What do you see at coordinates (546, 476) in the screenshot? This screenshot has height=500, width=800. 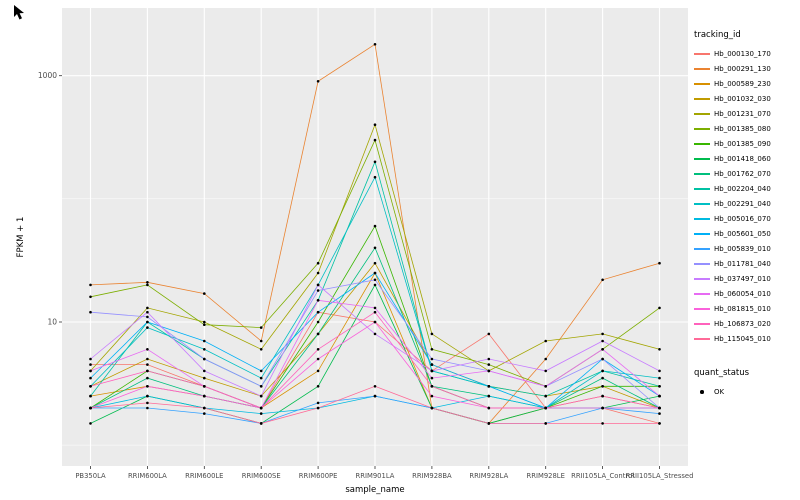 I see `svg-text: RRIM928LE` at bounding box center [546, 476].